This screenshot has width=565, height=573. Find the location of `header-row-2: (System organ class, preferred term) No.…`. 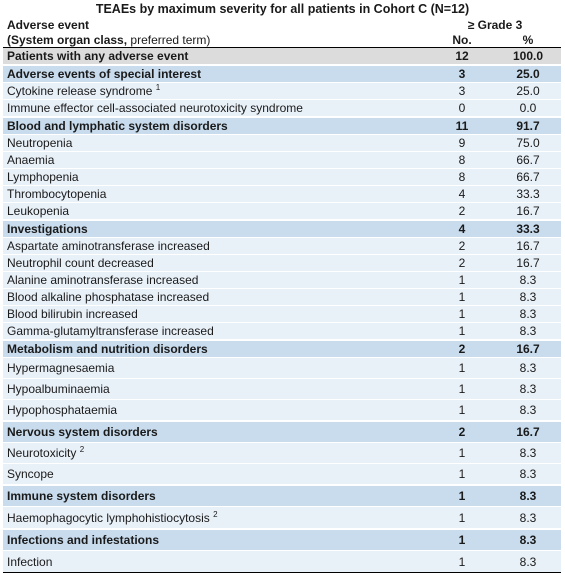

header-row-2: (System organ class, preferred term) No.… is located at coordinates (282, 40).